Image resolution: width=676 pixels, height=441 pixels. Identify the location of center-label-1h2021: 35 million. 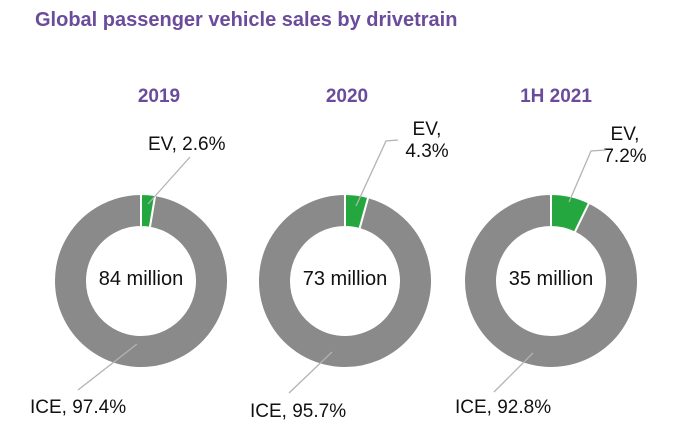
(551, 279).